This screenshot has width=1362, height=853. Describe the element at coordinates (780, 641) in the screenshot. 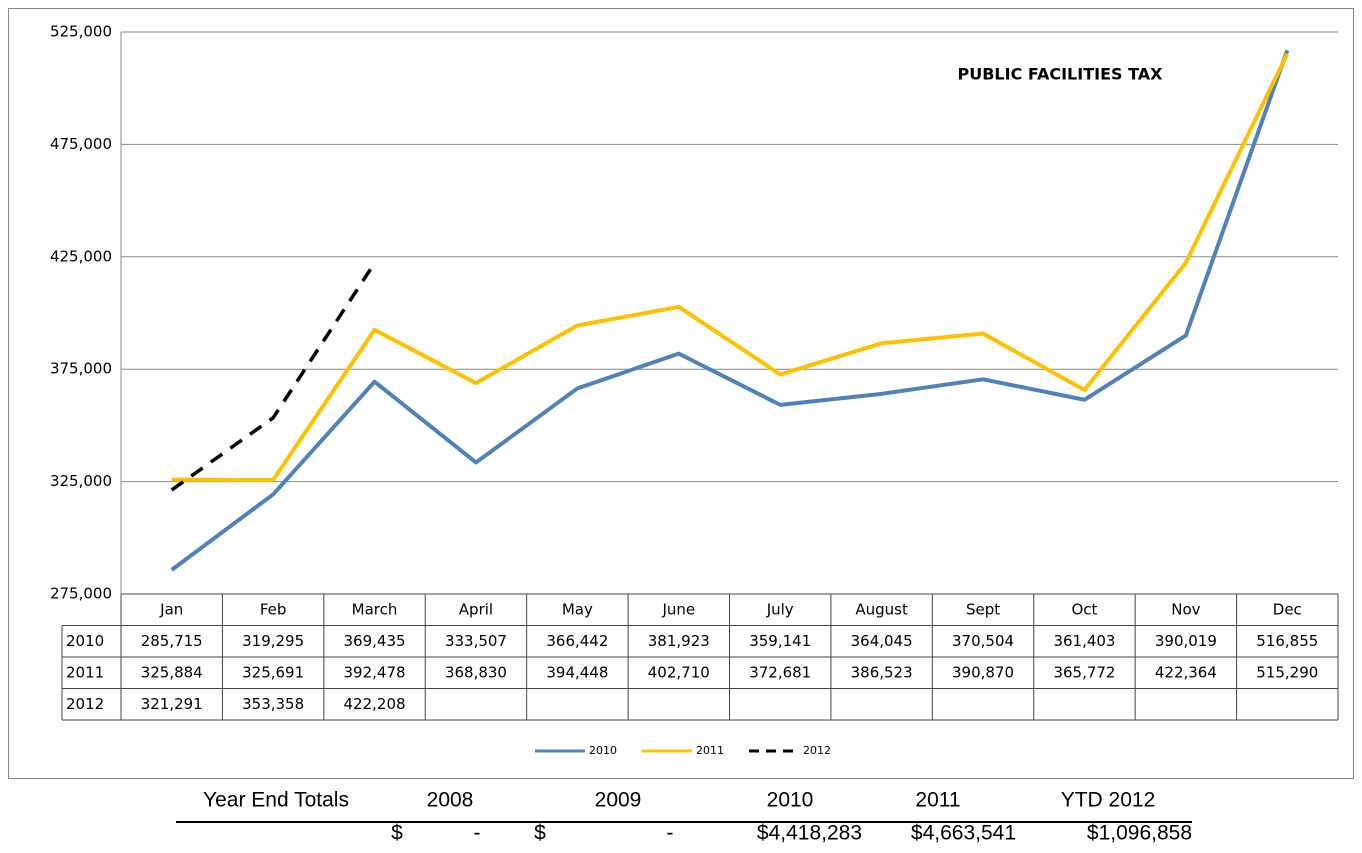

I see `table-cell: 359,141` at that location.